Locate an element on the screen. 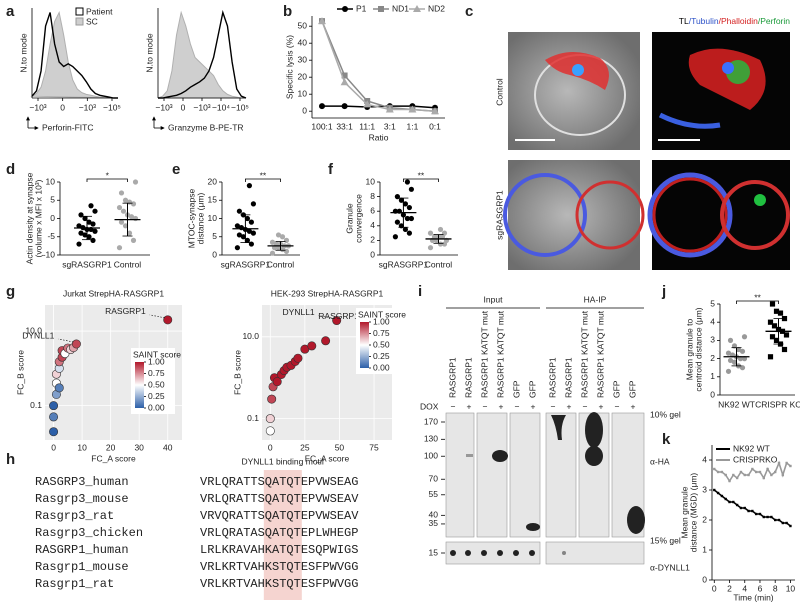 This screenshot has width=800, height=606. axis-label: centroid distance (μm) is located at coordinates (698, 349).